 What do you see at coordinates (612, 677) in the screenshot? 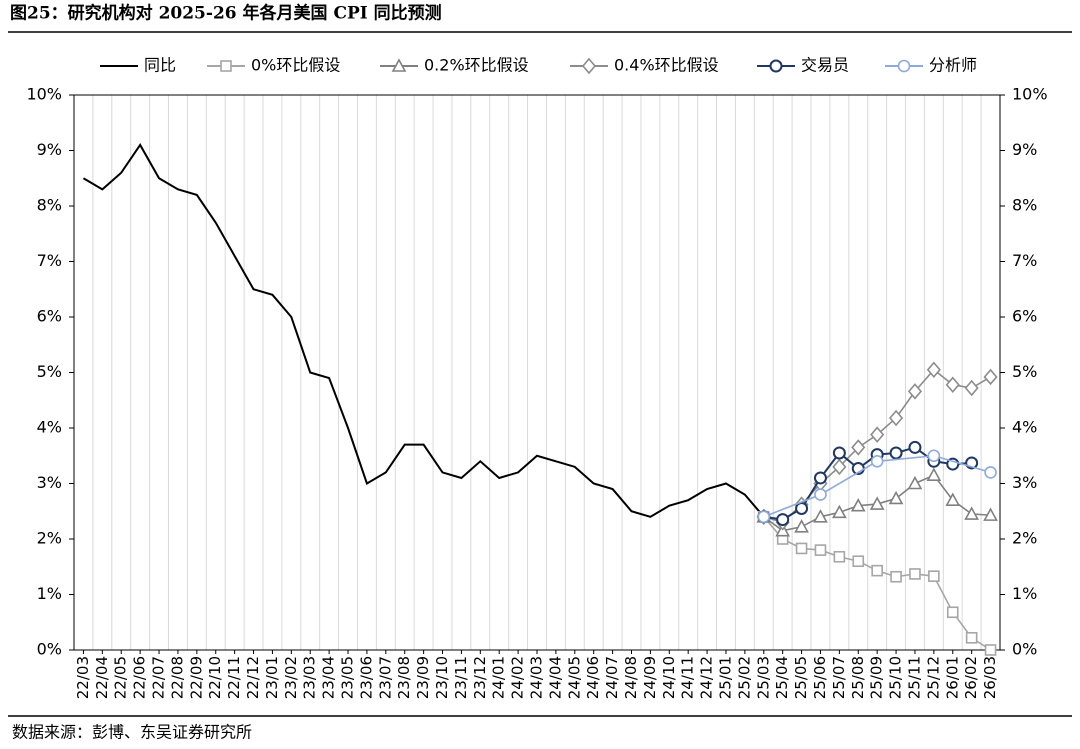
I see `x-tick-label: 24/07` at bounding box center [612, 677].